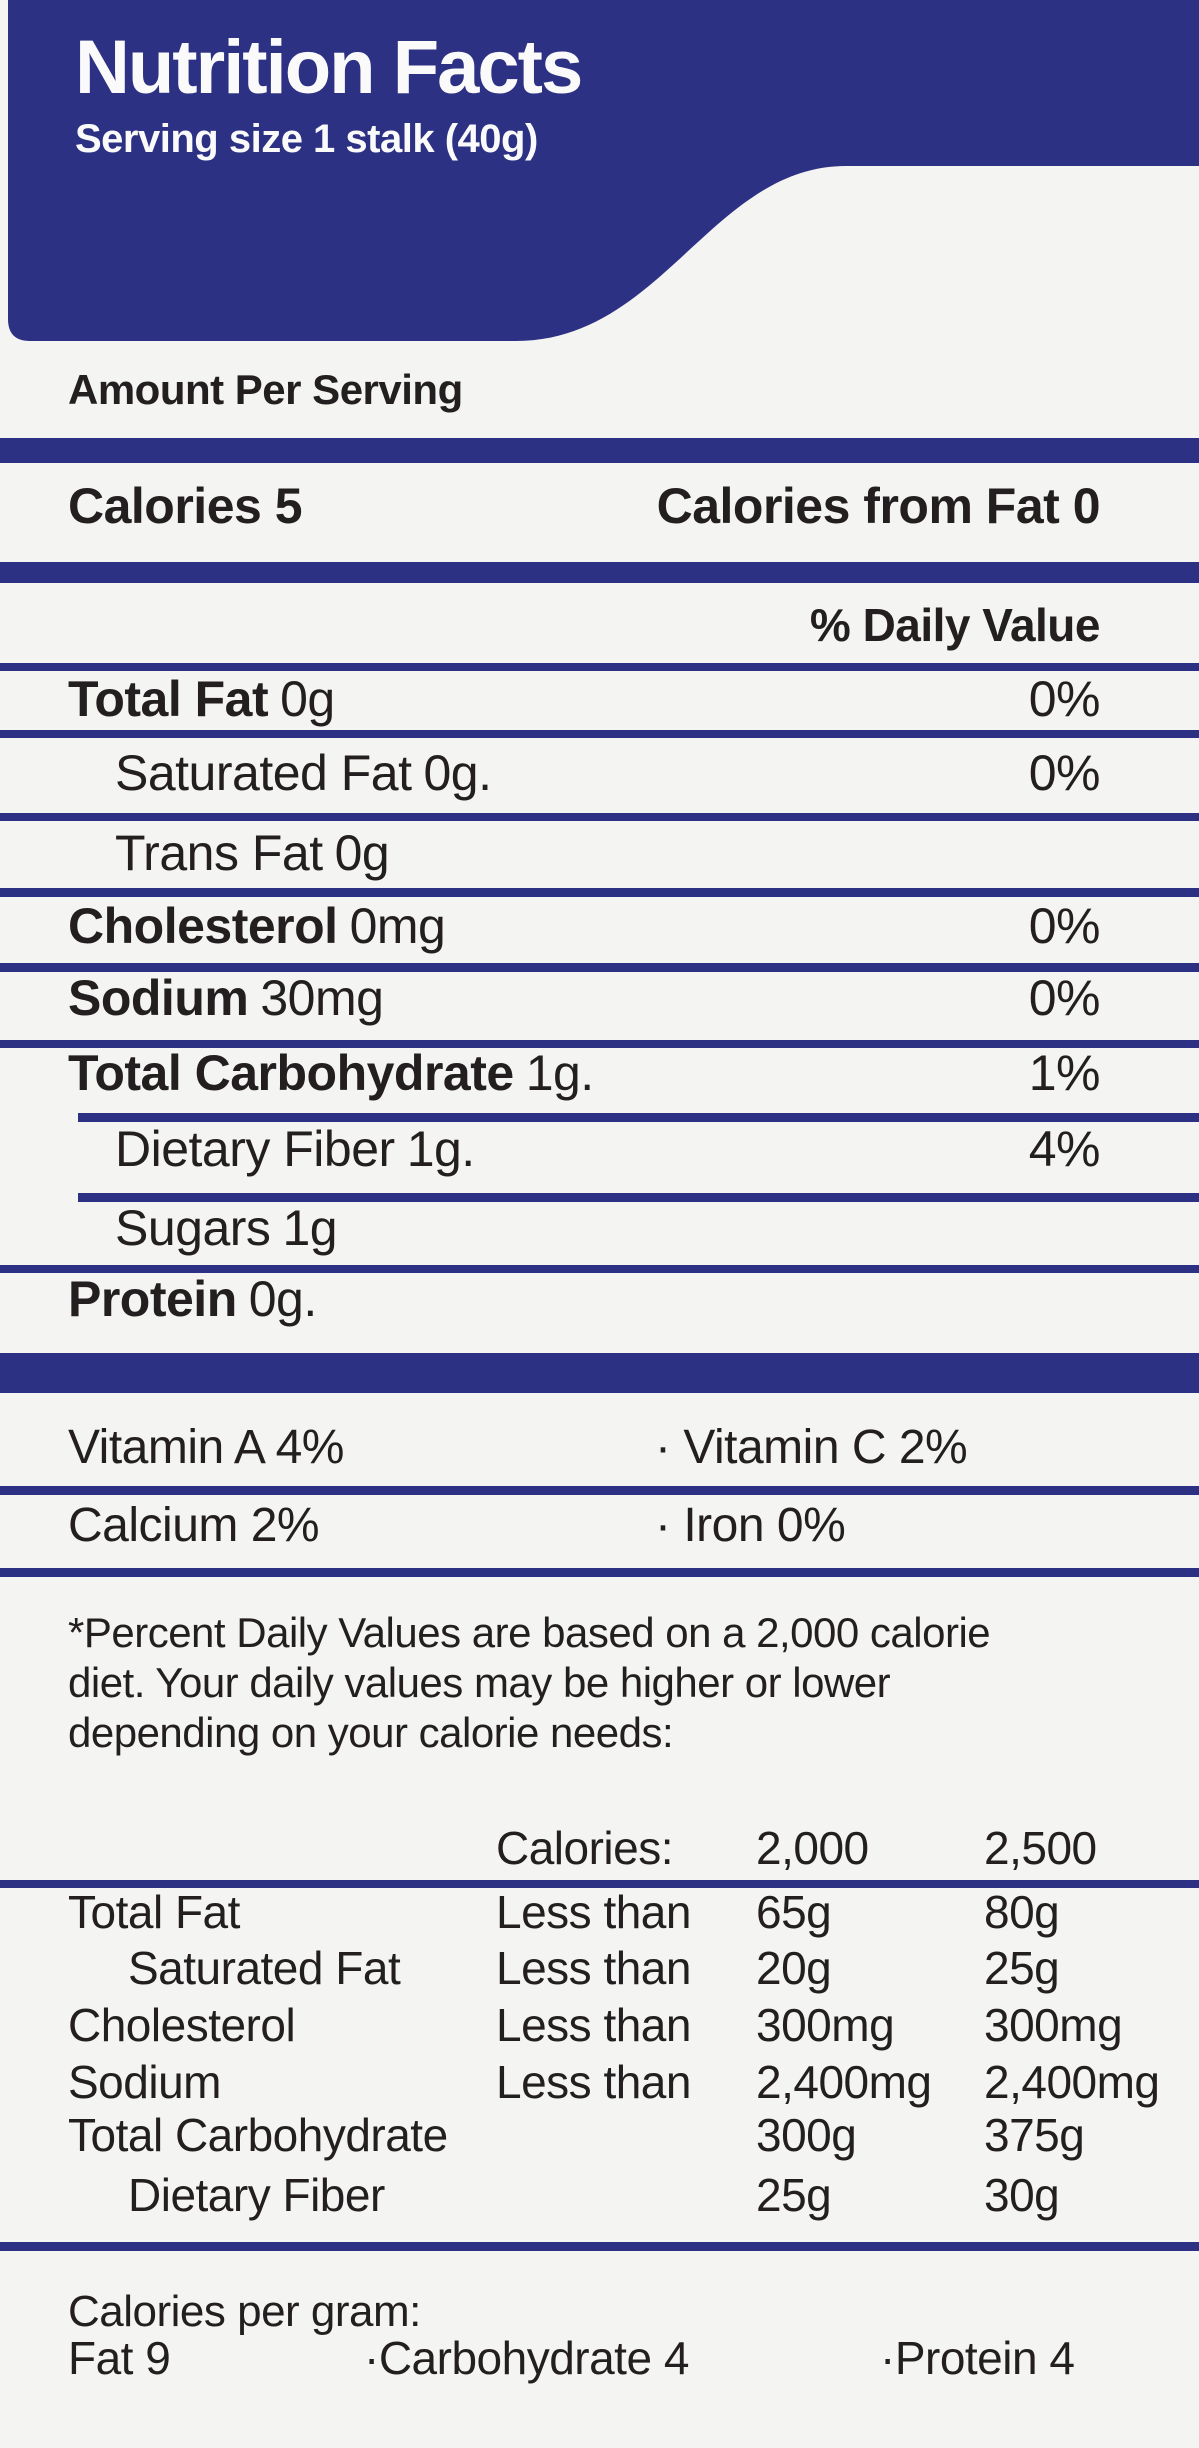 This screenshot has width=1199, height=2448. Describe the element at coordinates (977, 2358) in the screenshot. I see `protein-per-gram: ·Protein 4` at that location.